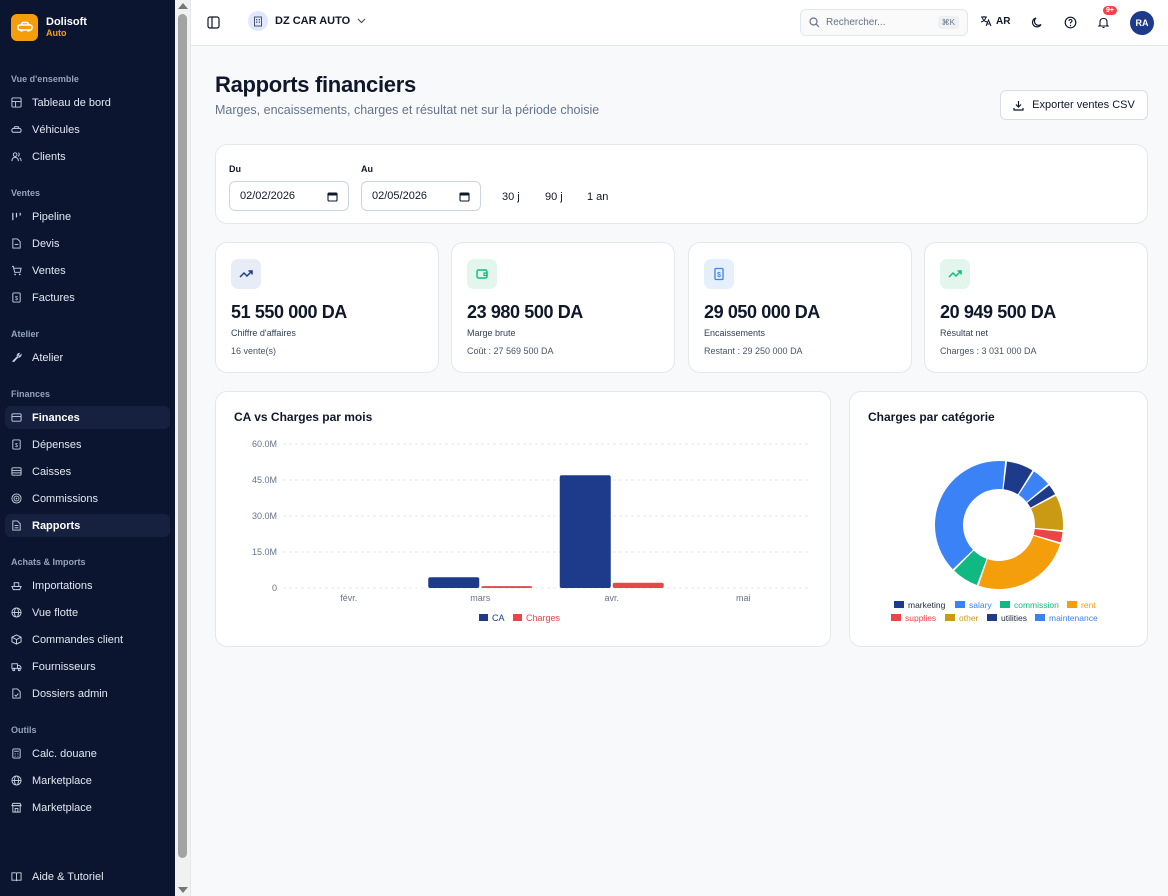 The height and width of the screenshot is (896, 1168). What do you see at coordinates (25, 334) in the screenshot?
I see `sidebar-section-title: Atelier` at bounding box center [25, 334].